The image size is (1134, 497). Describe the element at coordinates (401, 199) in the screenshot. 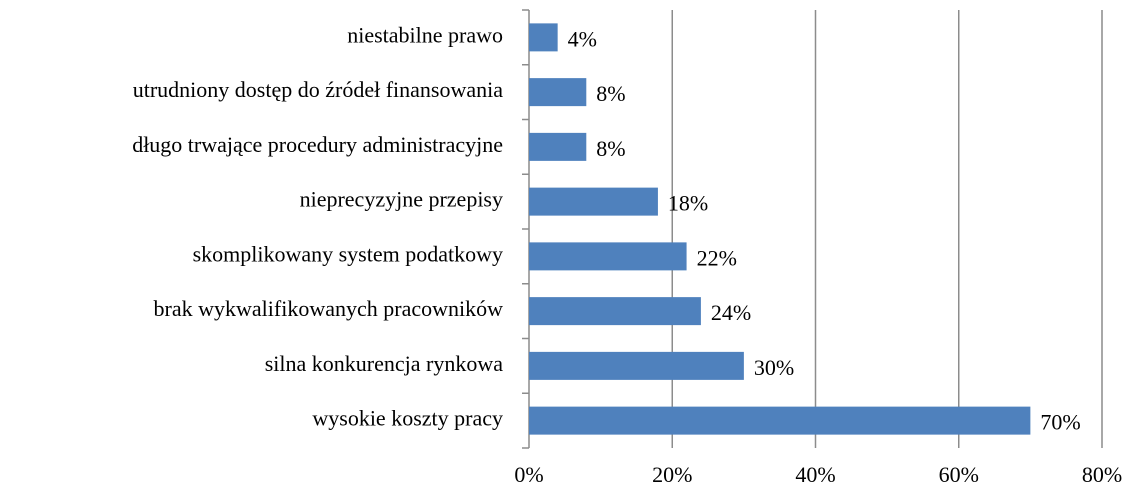

I see `y-tick-label: nieprecyzyjne przepisy` at that location.